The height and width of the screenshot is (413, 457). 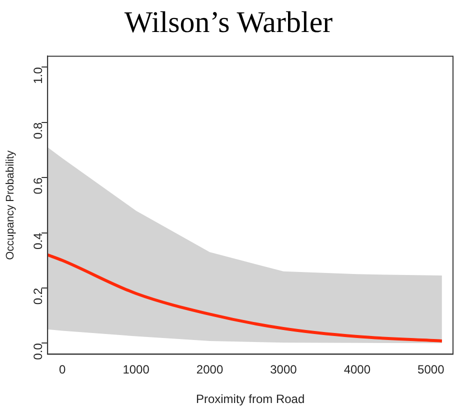 What do you see at coordinates (10, 205) in the screenshot?
I see `y-axis-title: Occupancy Probability` at bounding box center [10, 205].